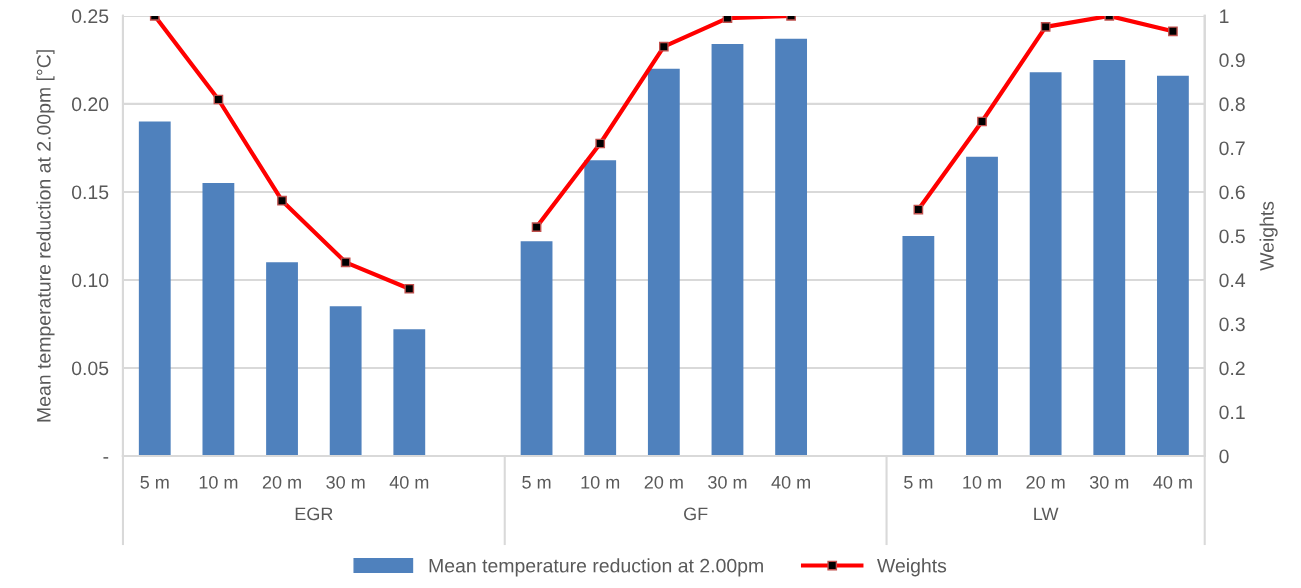  Describe the element at coordinates (1046, 514) in the screenshot. I see `text: LW` at that location.